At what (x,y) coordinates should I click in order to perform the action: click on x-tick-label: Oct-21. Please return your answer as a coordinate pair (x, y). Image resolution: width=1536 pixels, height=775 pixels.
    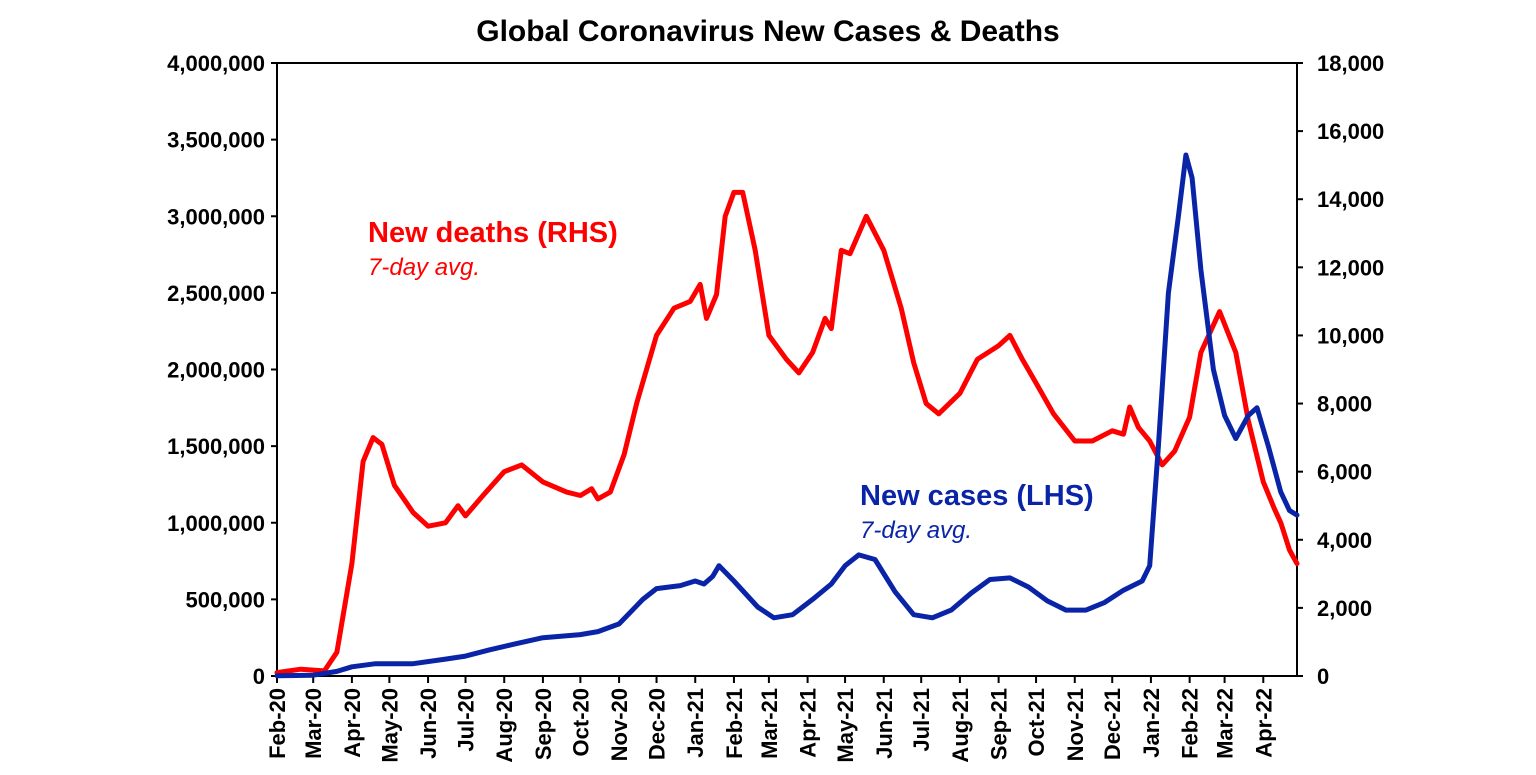
    Looking at the image, I should click on (1036, 722).